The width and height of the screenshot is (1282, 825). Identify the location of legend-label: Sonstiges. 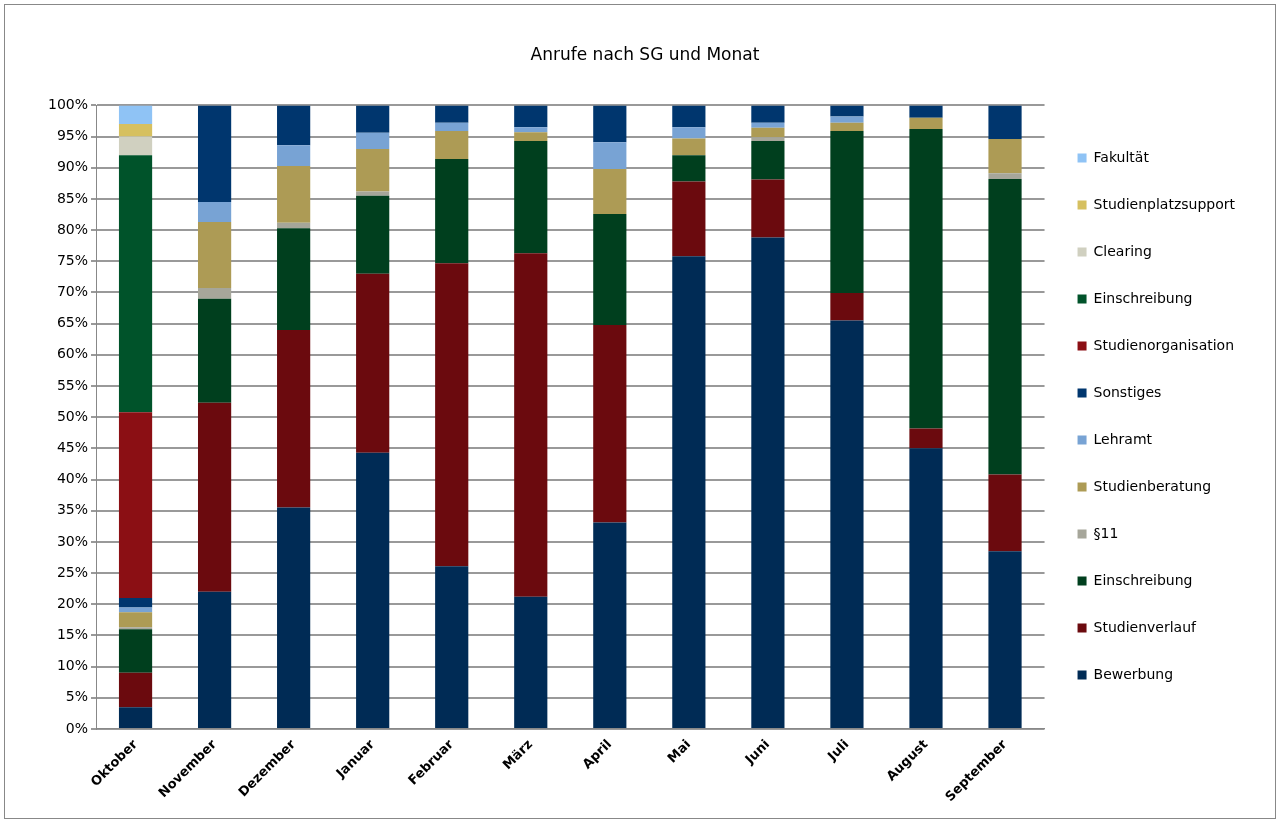
(1127, 391).